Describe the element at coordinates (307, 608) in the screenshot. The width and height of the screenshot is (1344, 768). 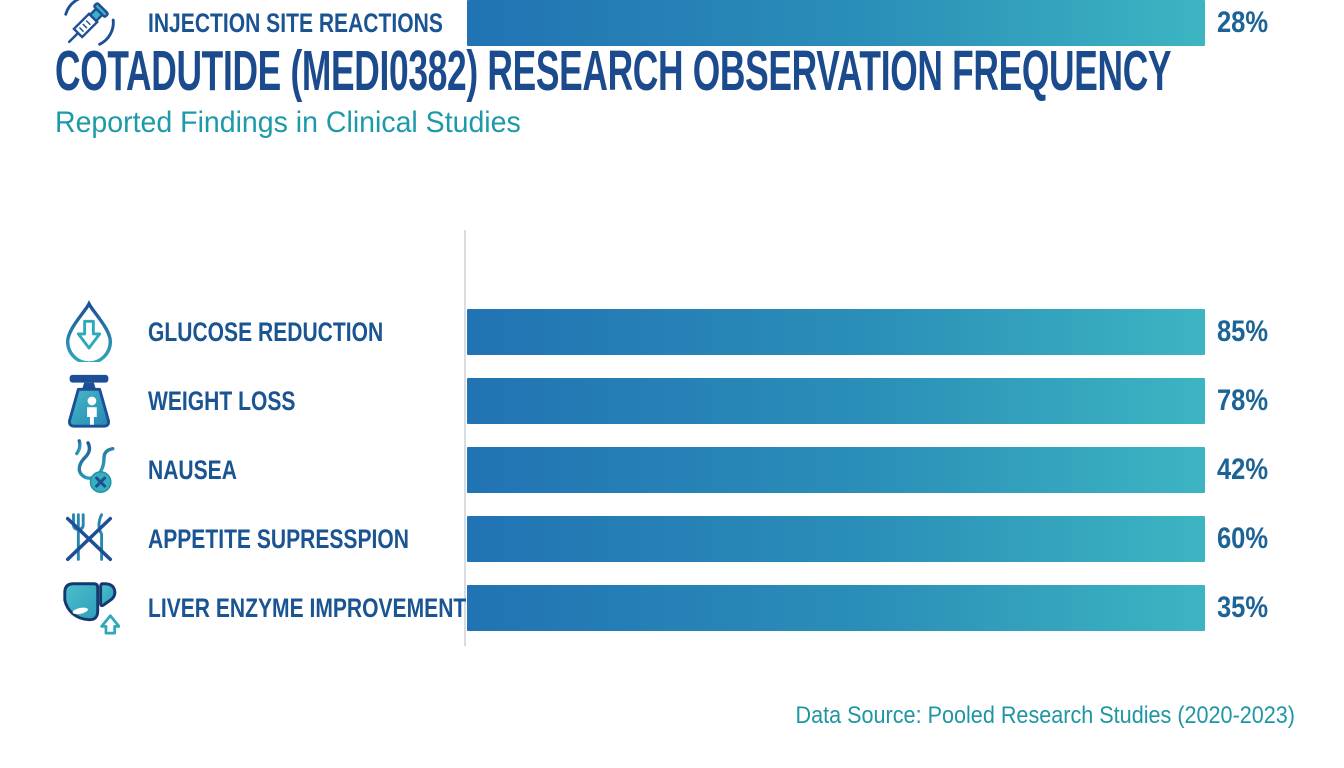
I see `row-label: LIVER ENZYME IMPROVEMENT` at that location.